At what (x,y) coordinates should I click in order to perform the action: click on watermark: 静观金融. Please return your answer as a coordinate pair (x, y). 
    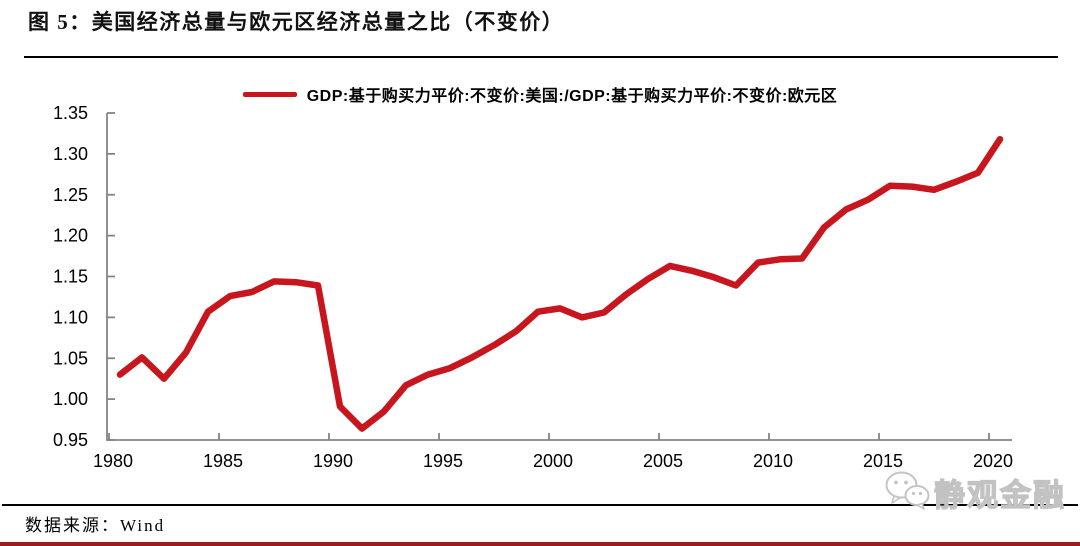
    Looking at the image, I should click on (975, 492).